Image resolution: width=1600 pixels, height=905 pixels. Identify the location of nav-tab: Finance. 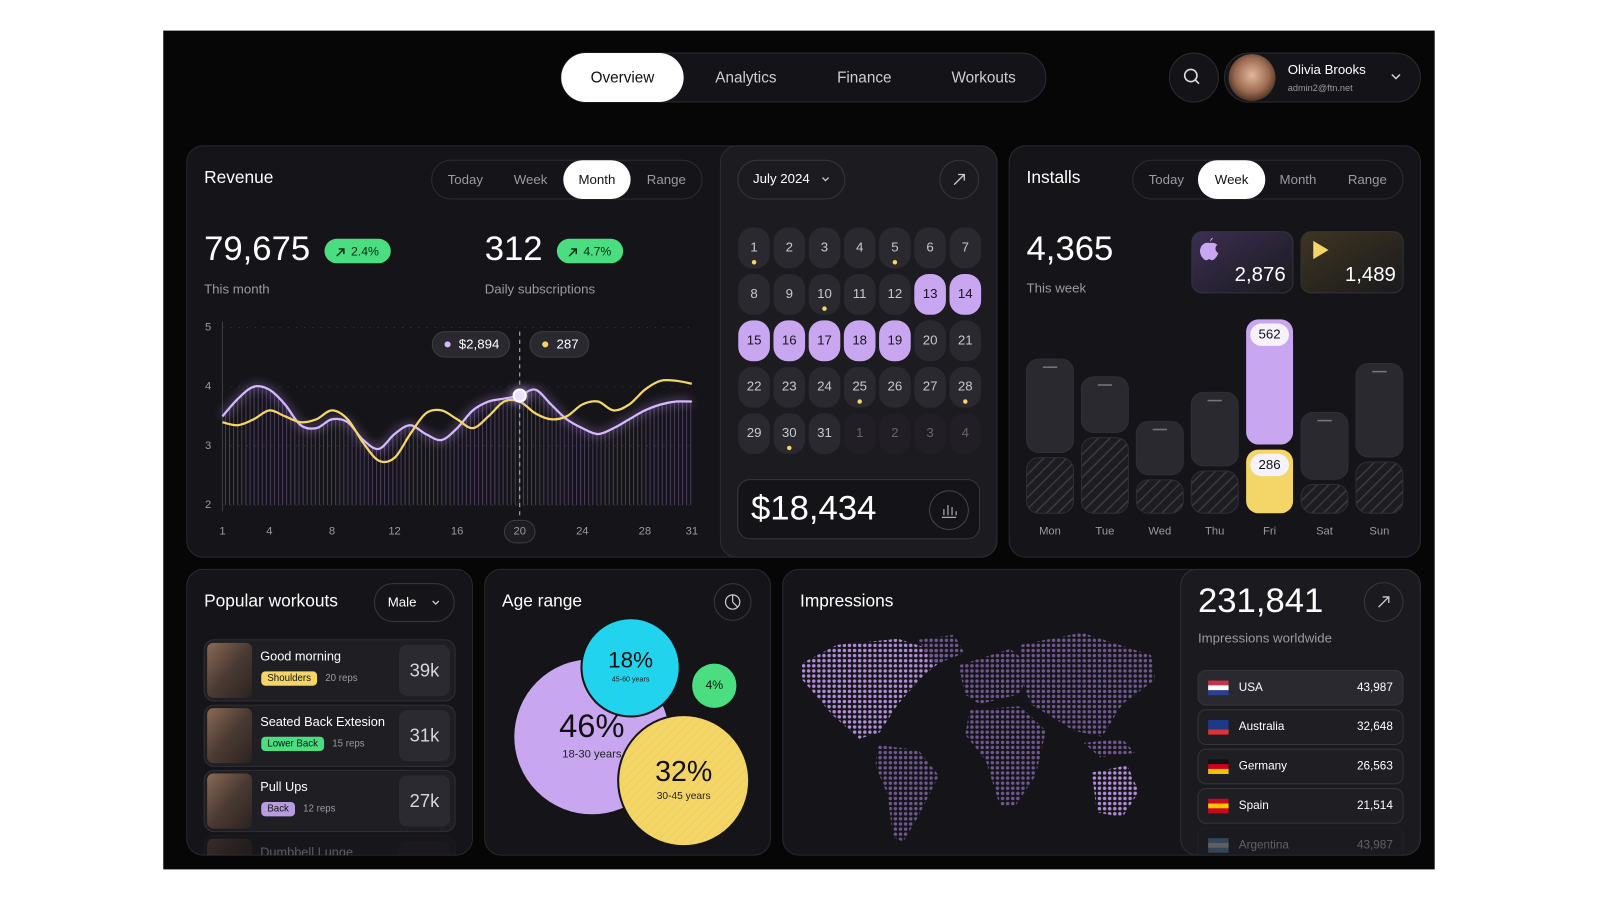
(864, 78).